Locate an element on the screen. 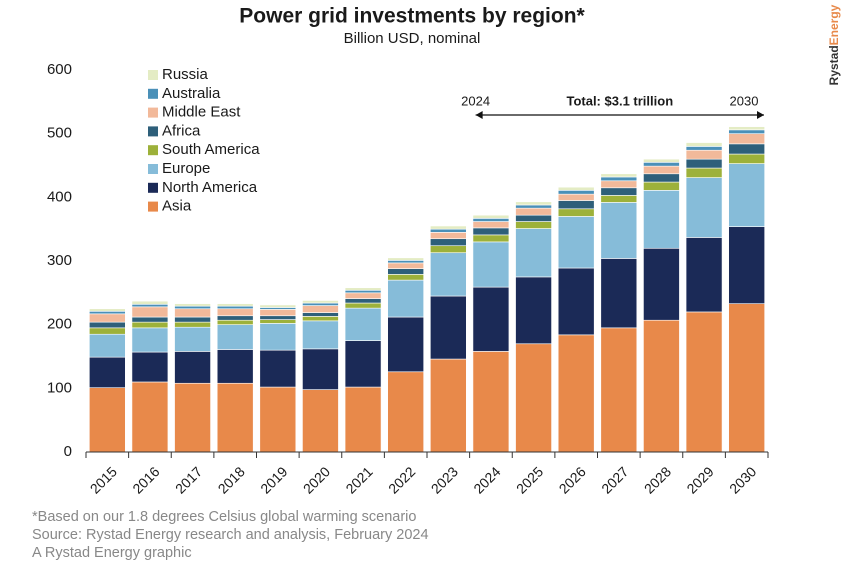 This screenshot has width=865, height=576. brand-part: Rystad is located at coordinates (834, 65).